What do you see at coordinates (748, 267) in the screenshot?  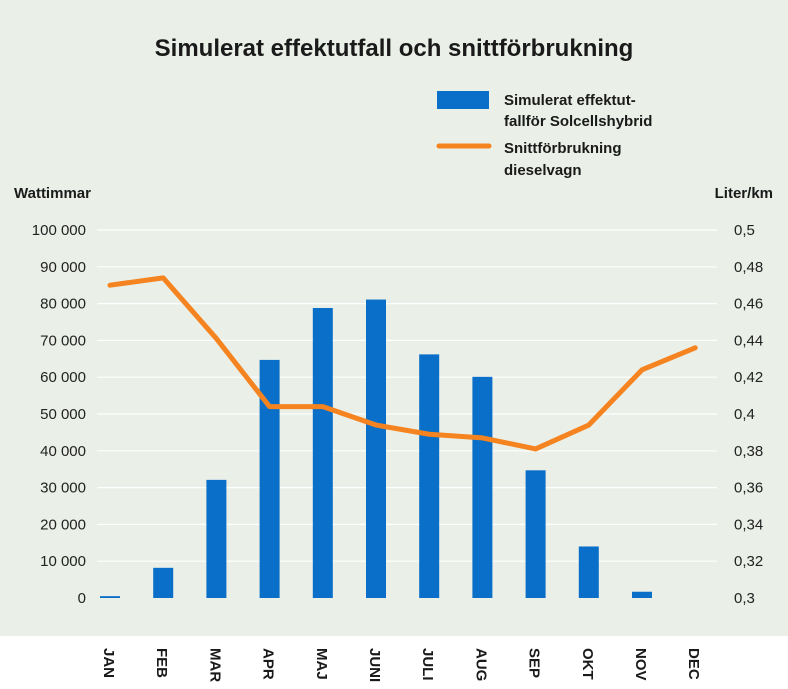 I see `right-tick-label: 0,48` at bounding box center [748, 267].